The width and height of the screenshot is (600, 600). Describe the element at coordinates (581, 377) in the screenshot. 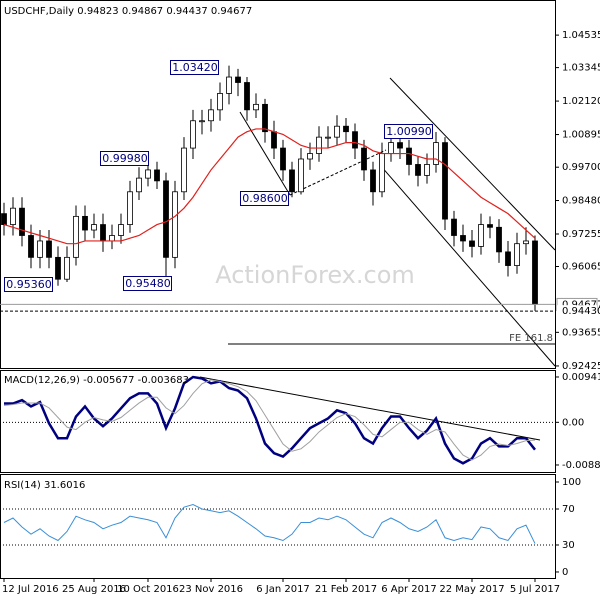

I see `y-tick-label: 0.009411` at that location.